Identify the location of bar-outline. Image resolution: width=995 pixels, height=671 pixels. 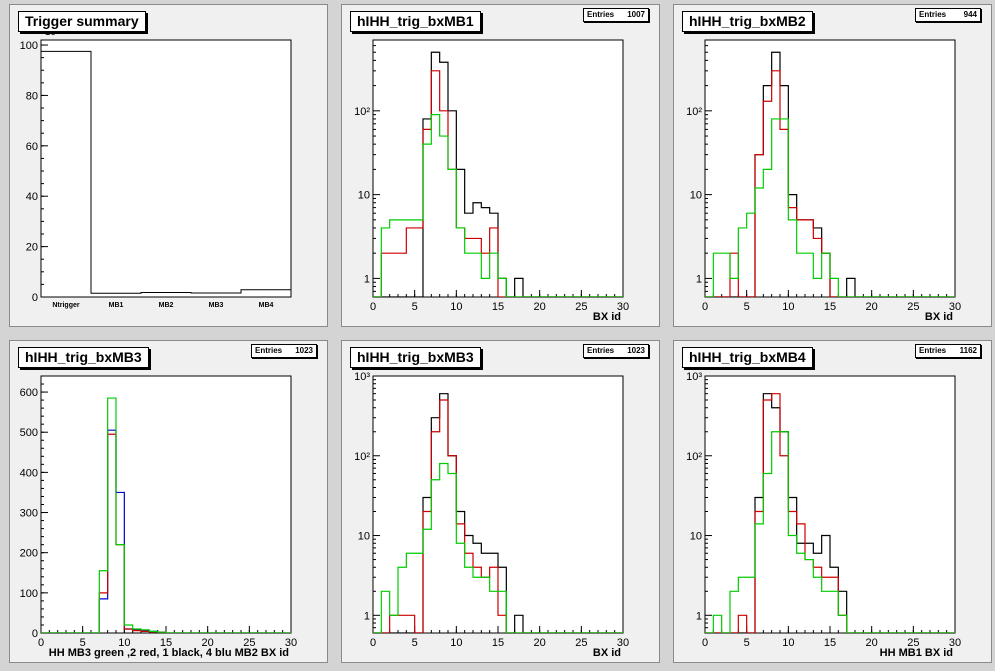
(166, 173).